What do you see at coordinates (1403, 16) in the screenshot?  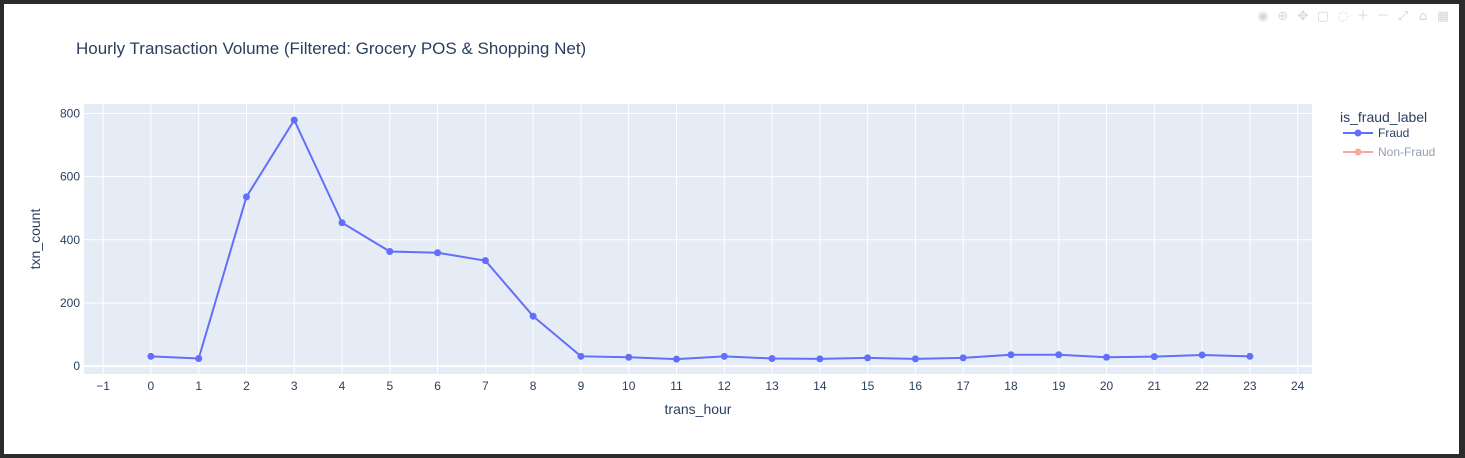 I see `autoscale-icon: ⤢` at bounding box center [1403, 16].